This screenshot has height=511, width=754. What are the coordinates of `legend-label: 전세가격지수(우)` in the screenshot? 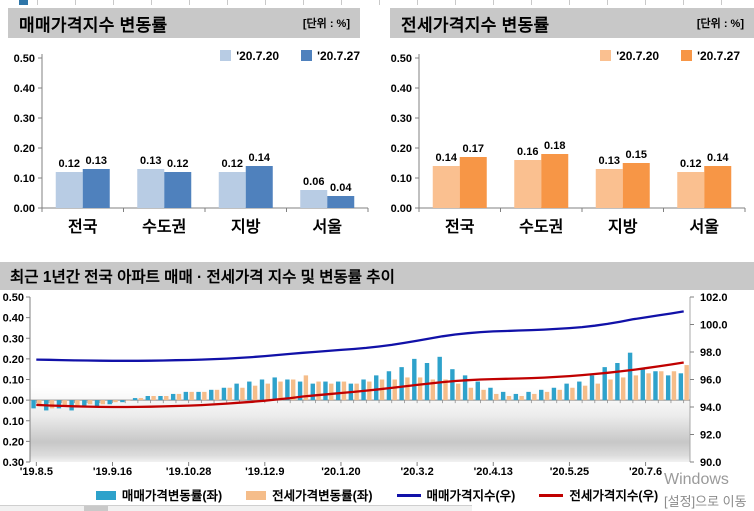 It's located at (614, 496).